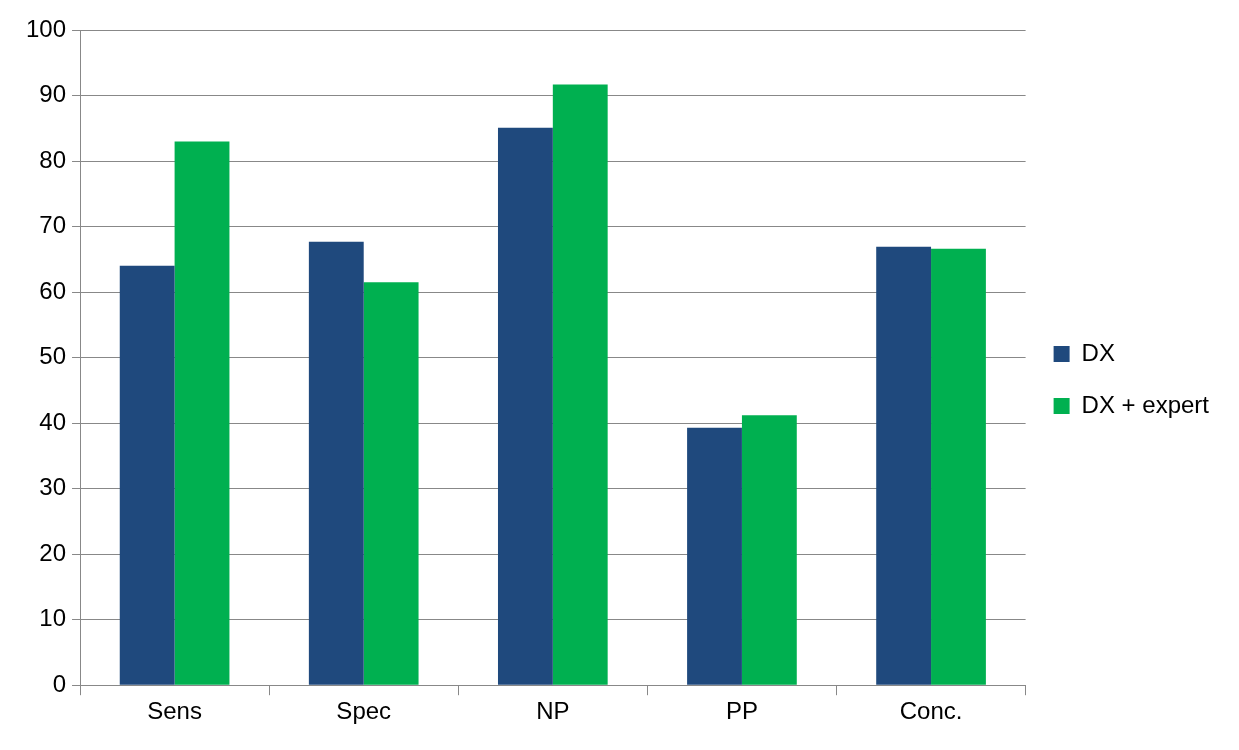 This screenshot has height=750, width=1239. Describe the element at coordinates (53, 618) in the screenshot. I see `y-tick-label: 10` at that location.